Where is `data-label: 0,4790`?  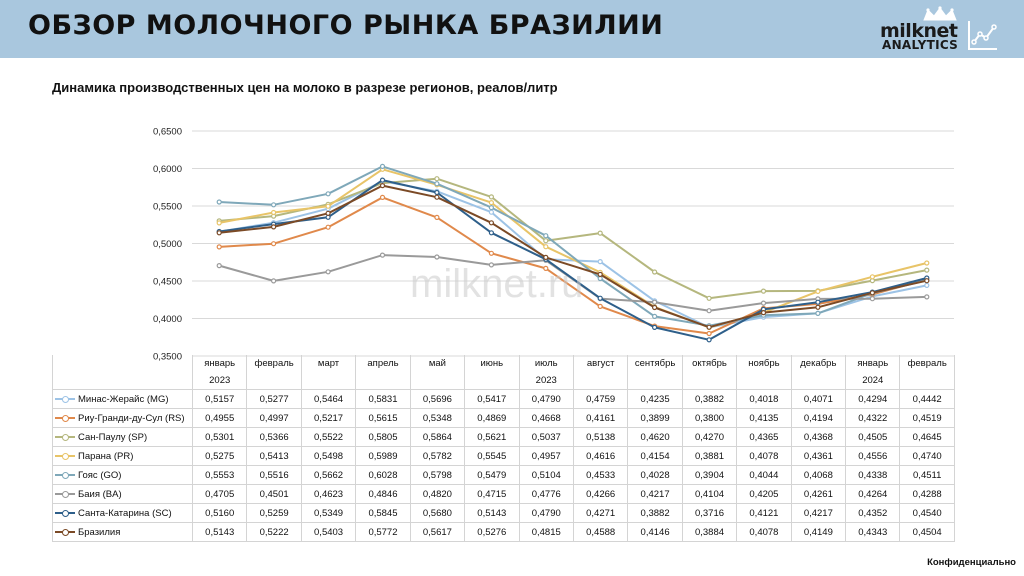 data-label: 0,4790 is located at coordinates (546, 513).